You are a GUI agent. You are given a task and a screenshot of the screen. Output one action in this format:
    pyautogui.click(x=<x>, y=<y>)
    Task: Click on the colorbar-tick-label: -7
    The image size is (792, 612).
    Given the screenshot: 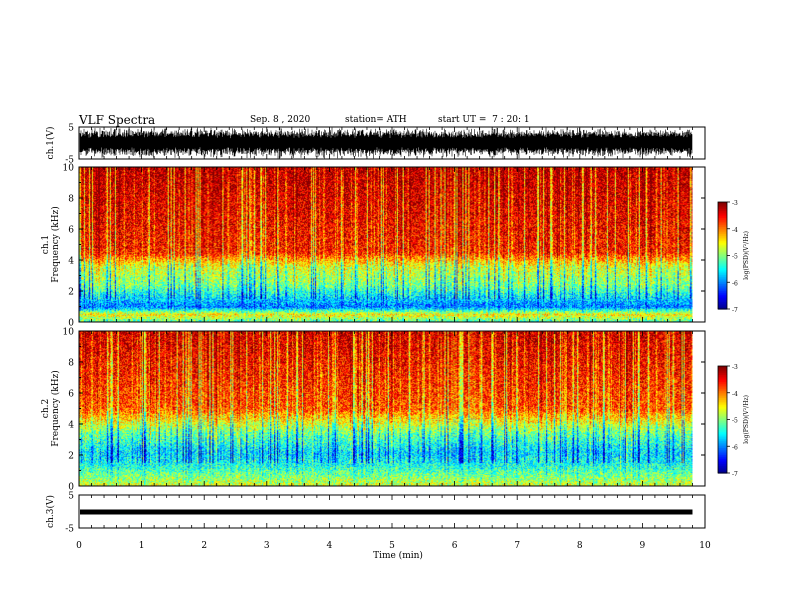 What is the action you would take?
    pyautogui.click(x=735, y=310)
    